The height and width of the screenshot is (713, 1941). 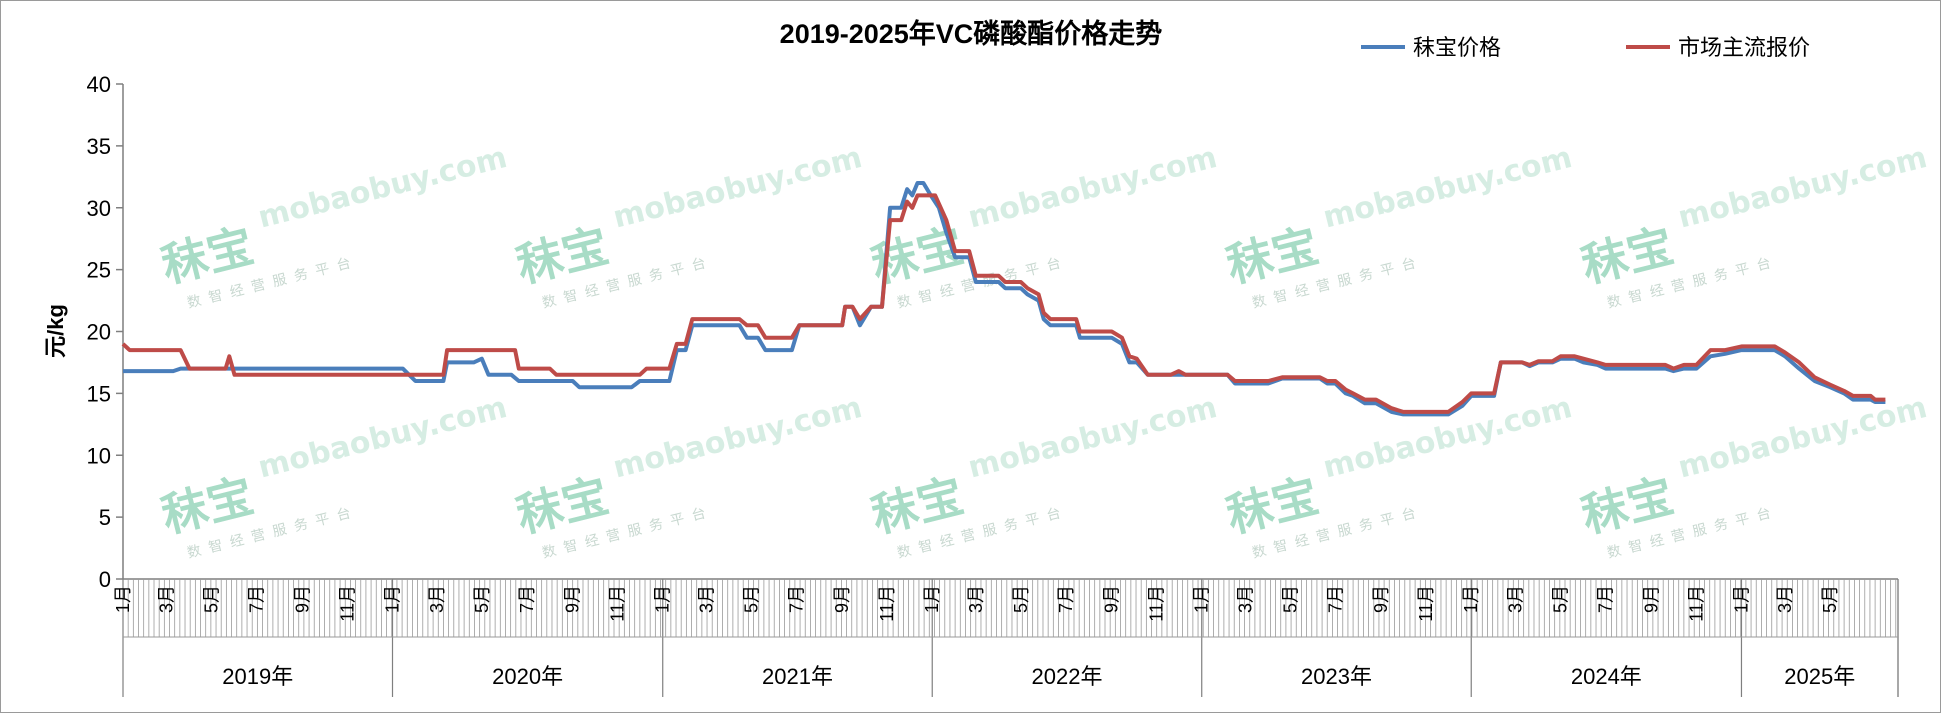 I want to click on y-tick-label: 30, so click(x=99, y=208).